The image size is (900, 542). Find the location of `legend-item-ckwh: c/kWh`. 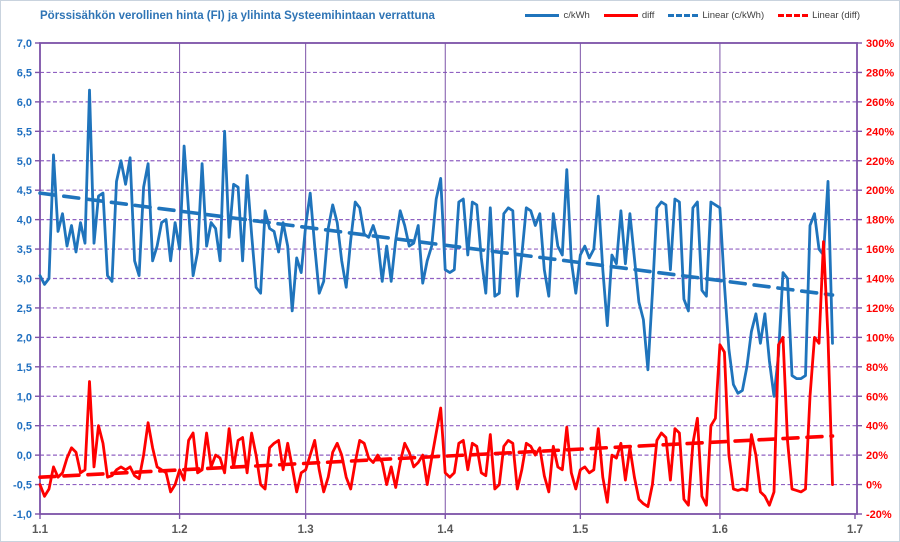

legend-item-ckwh: c/kWh is located at coordinates (557, 15).